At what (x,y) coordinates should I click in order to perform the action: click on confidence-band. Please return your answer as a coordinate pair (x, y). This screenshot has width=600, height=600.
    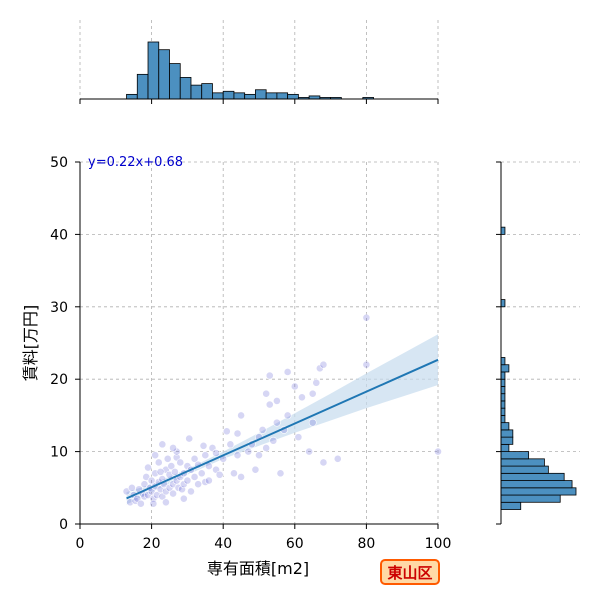
    Looking at the image, I should click on (282, 419).